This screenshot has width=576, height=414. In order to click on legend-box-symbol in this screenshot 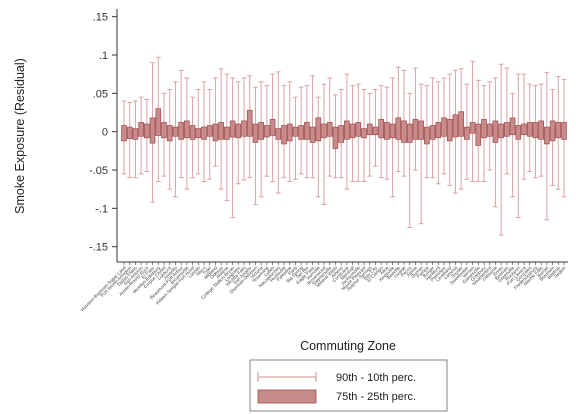, I will do `click(287, 396)`.